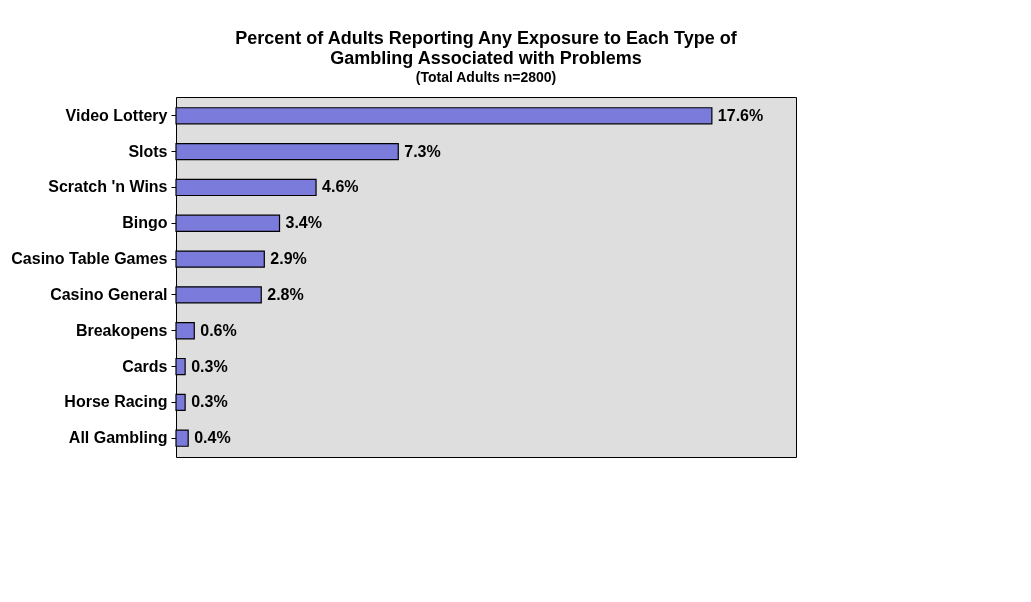 The image size is (1031, 602). Describe the element at coordinates (116, 115) in the screenshot. I see `y-tick-label: Video Lottery` at that location.